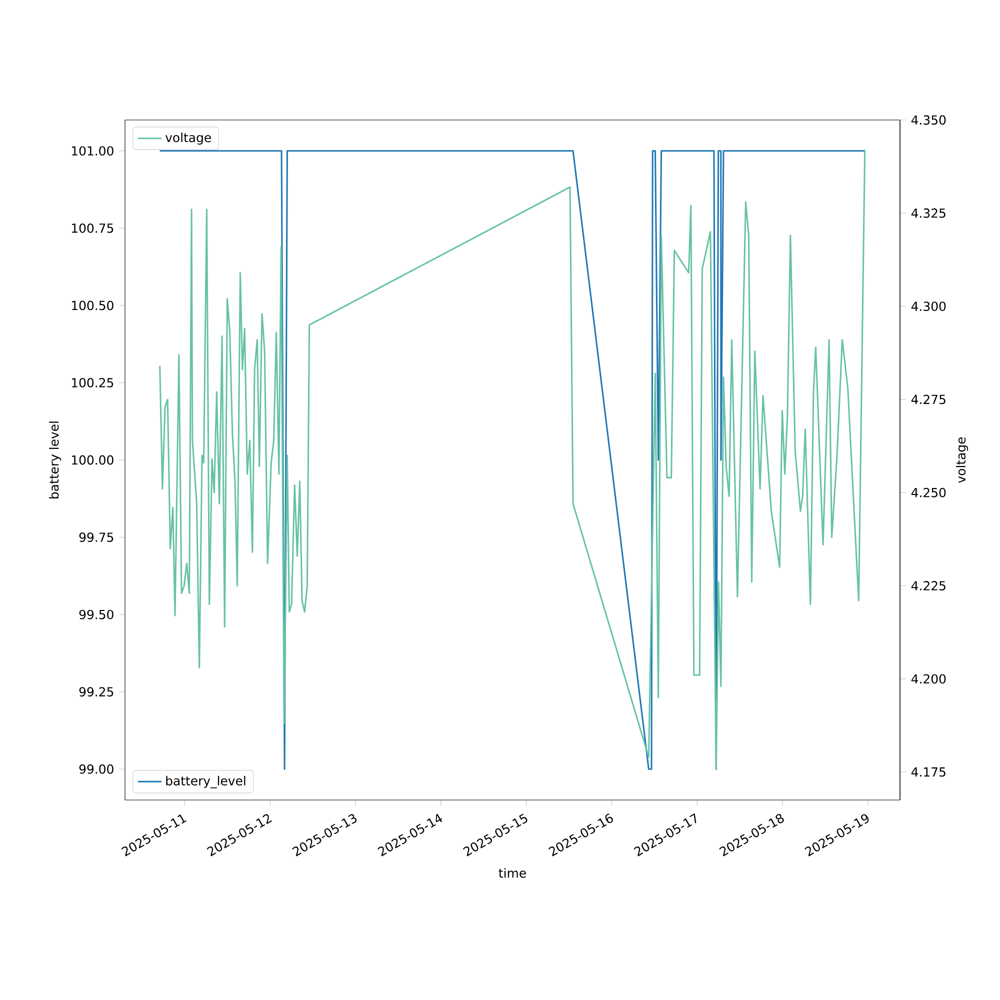 This screenshot has width=1000, height=1000. Describe the element at coordinates (206, 782) in the screenshot. I see `legend-label: battery_level` at that location.